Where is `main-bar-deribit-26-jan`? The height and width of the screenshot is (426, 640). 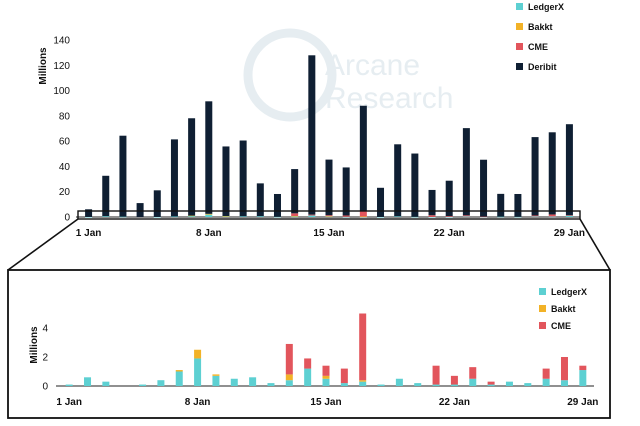
main-bar-deribit-26-jan is located at coordinates (518, 205).